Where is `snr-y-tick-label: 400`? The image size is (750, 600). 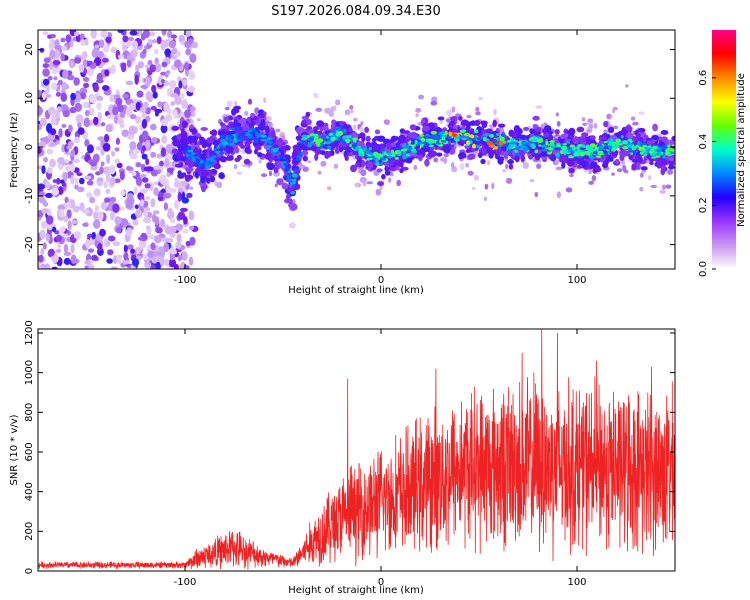
snr-y-tick-label: 400 is located at coordinates (29, 491).